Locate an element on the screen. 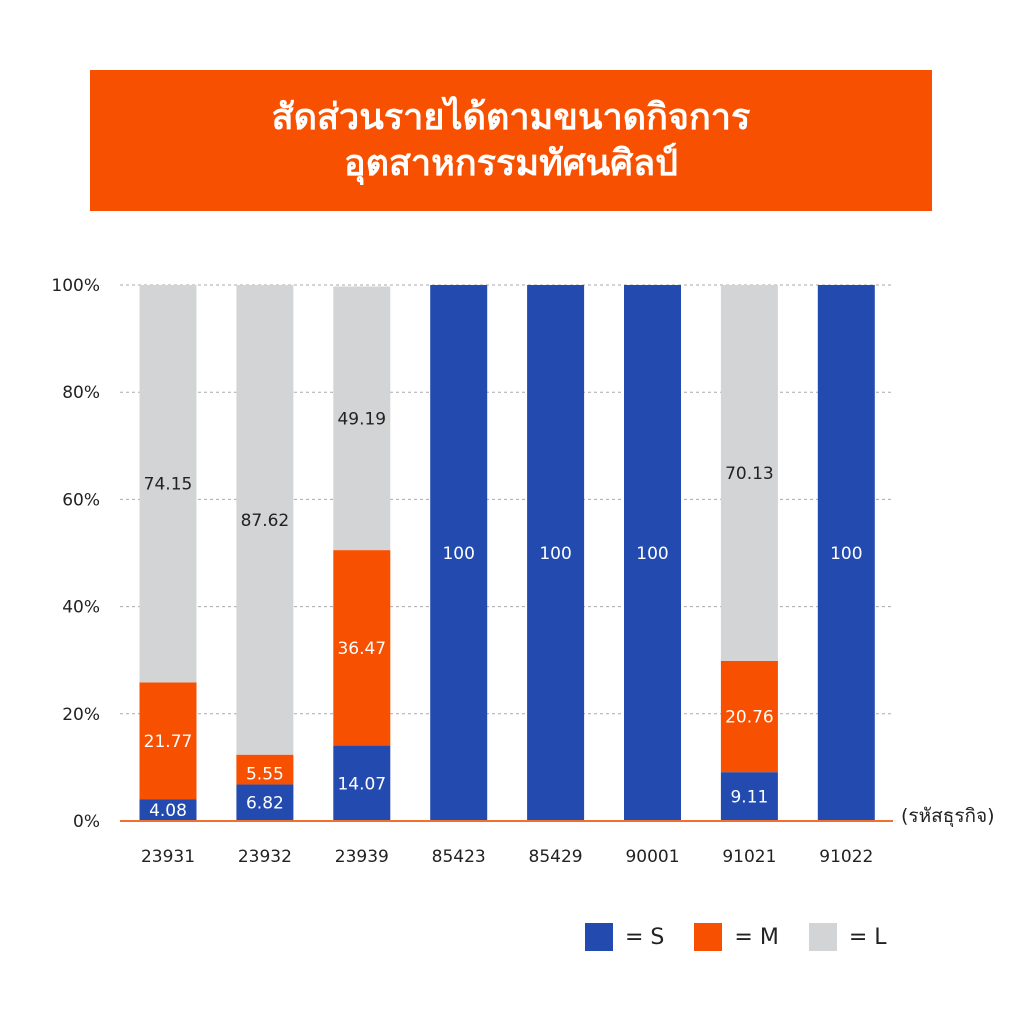 The width and height of the screenshot is (1025, 1025). legend-label-s: = S is located at coordinates (645, 937).